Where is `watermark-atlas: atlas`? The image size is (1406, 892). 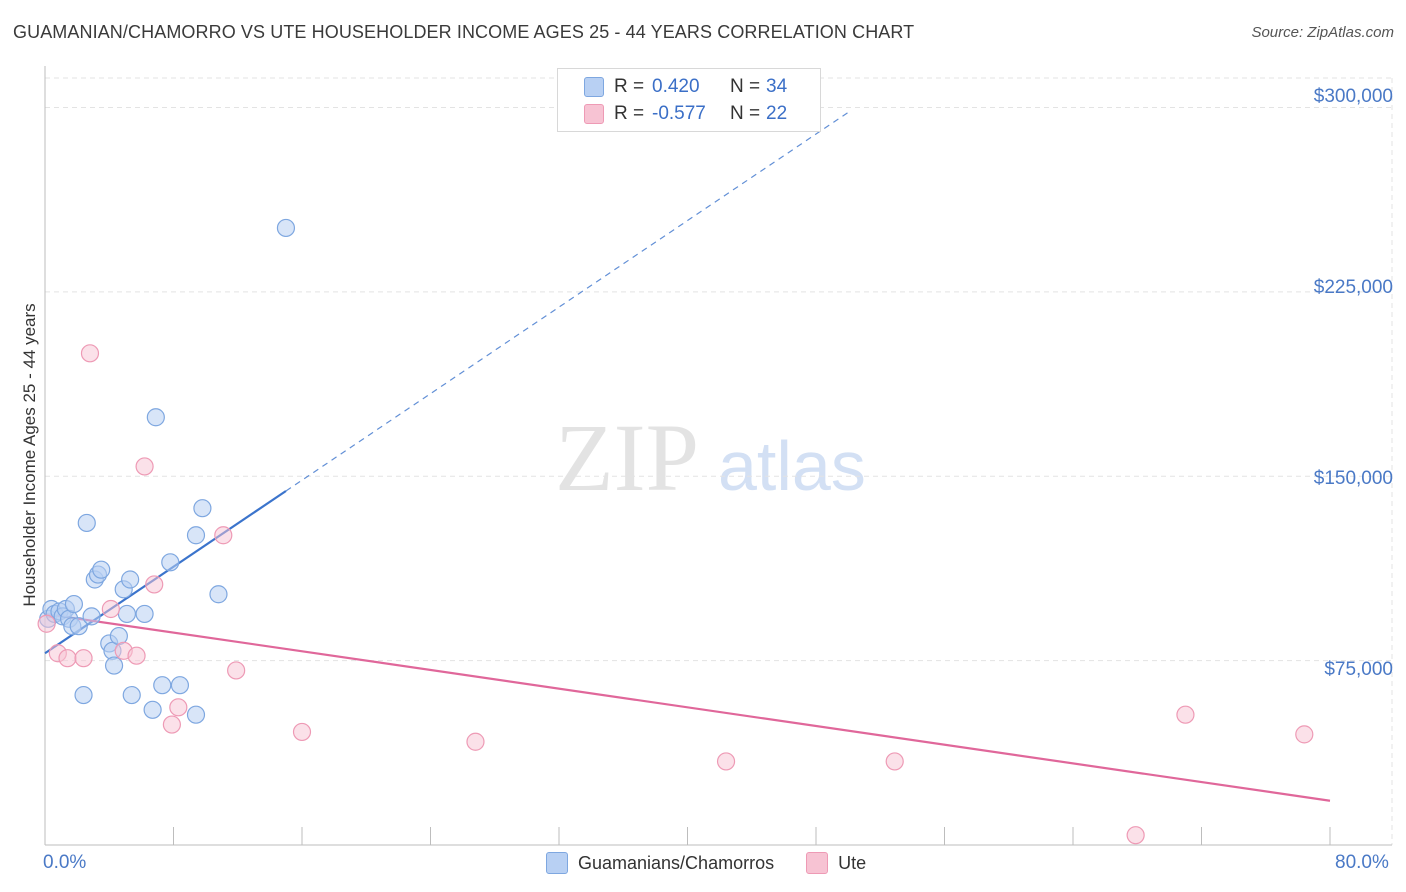 watermark-atlas: atlas is located at coordinates (792, 466).